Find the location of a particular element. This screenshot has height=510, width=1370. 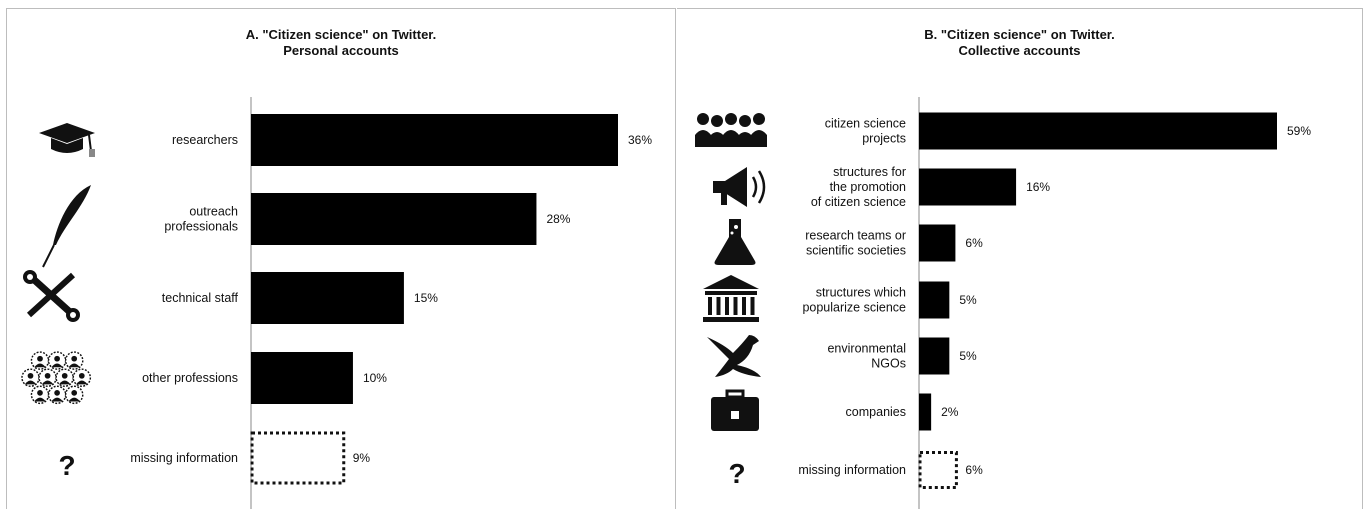

data-label: 2% is located at coordinates (950, 412).